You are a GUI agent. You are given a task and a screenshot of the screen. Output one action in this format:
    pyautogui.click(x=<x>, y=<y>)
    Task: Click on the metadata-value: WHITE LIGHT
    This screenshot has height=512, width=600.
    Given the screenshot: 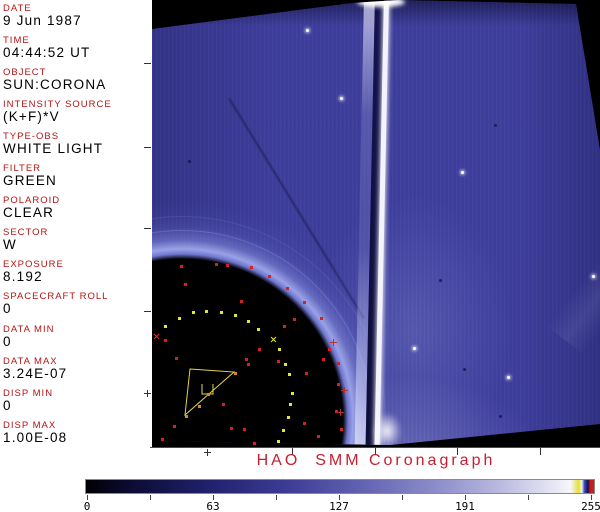 What is the action you would take?
    pyautogui.click(x=53, y=149)
    